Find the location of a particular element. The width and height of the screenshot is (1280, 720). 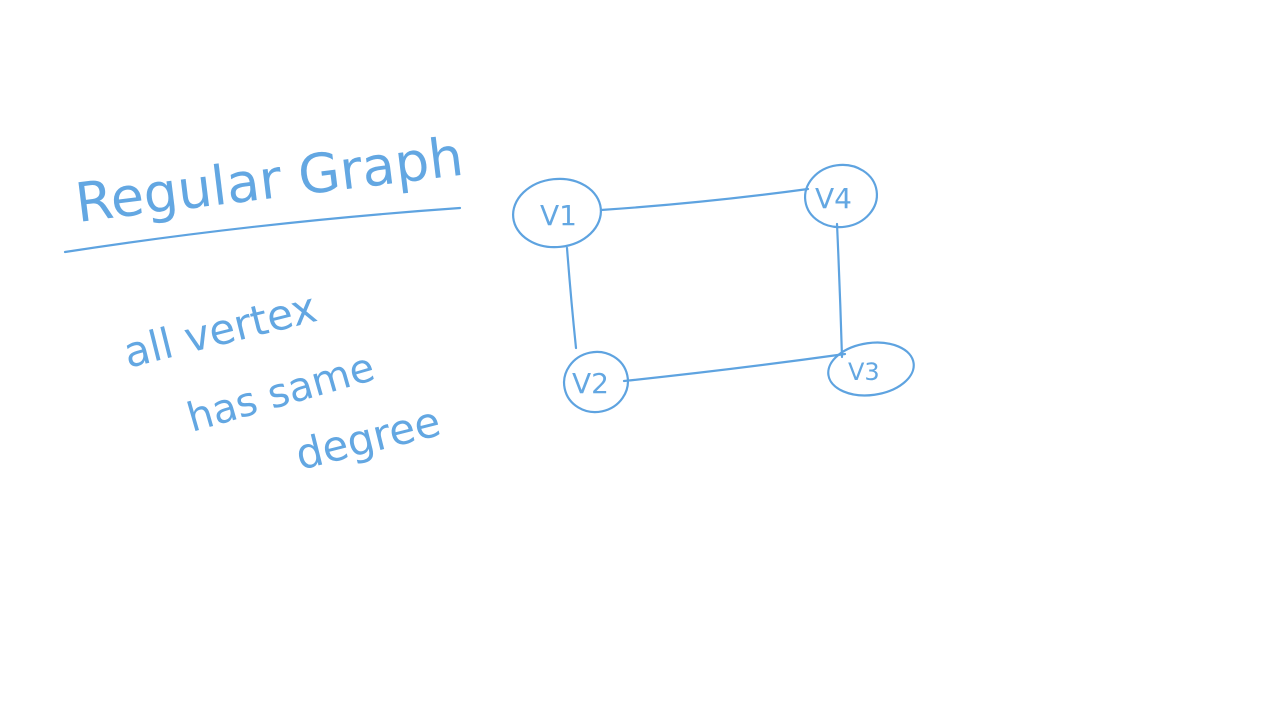

title-text: Regular Graph is located at coordinates (269, 180).